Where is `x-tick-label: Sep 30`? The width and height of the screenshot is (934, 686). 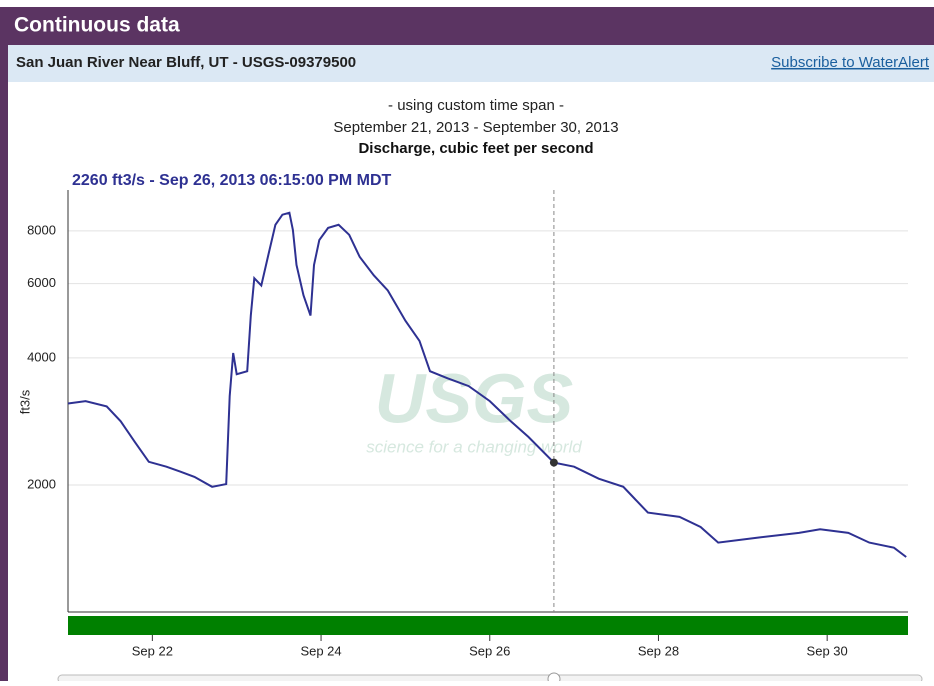
x-tick-label: Sep 30 is located at coordinates (827, 650).